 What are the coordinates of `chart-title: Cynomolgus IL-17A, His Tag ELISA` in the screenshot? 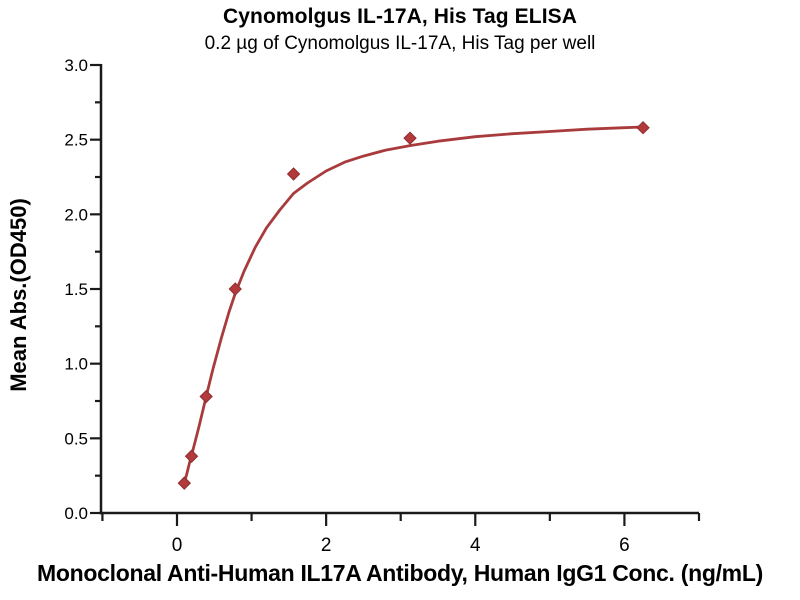 It's located at (400, 16).